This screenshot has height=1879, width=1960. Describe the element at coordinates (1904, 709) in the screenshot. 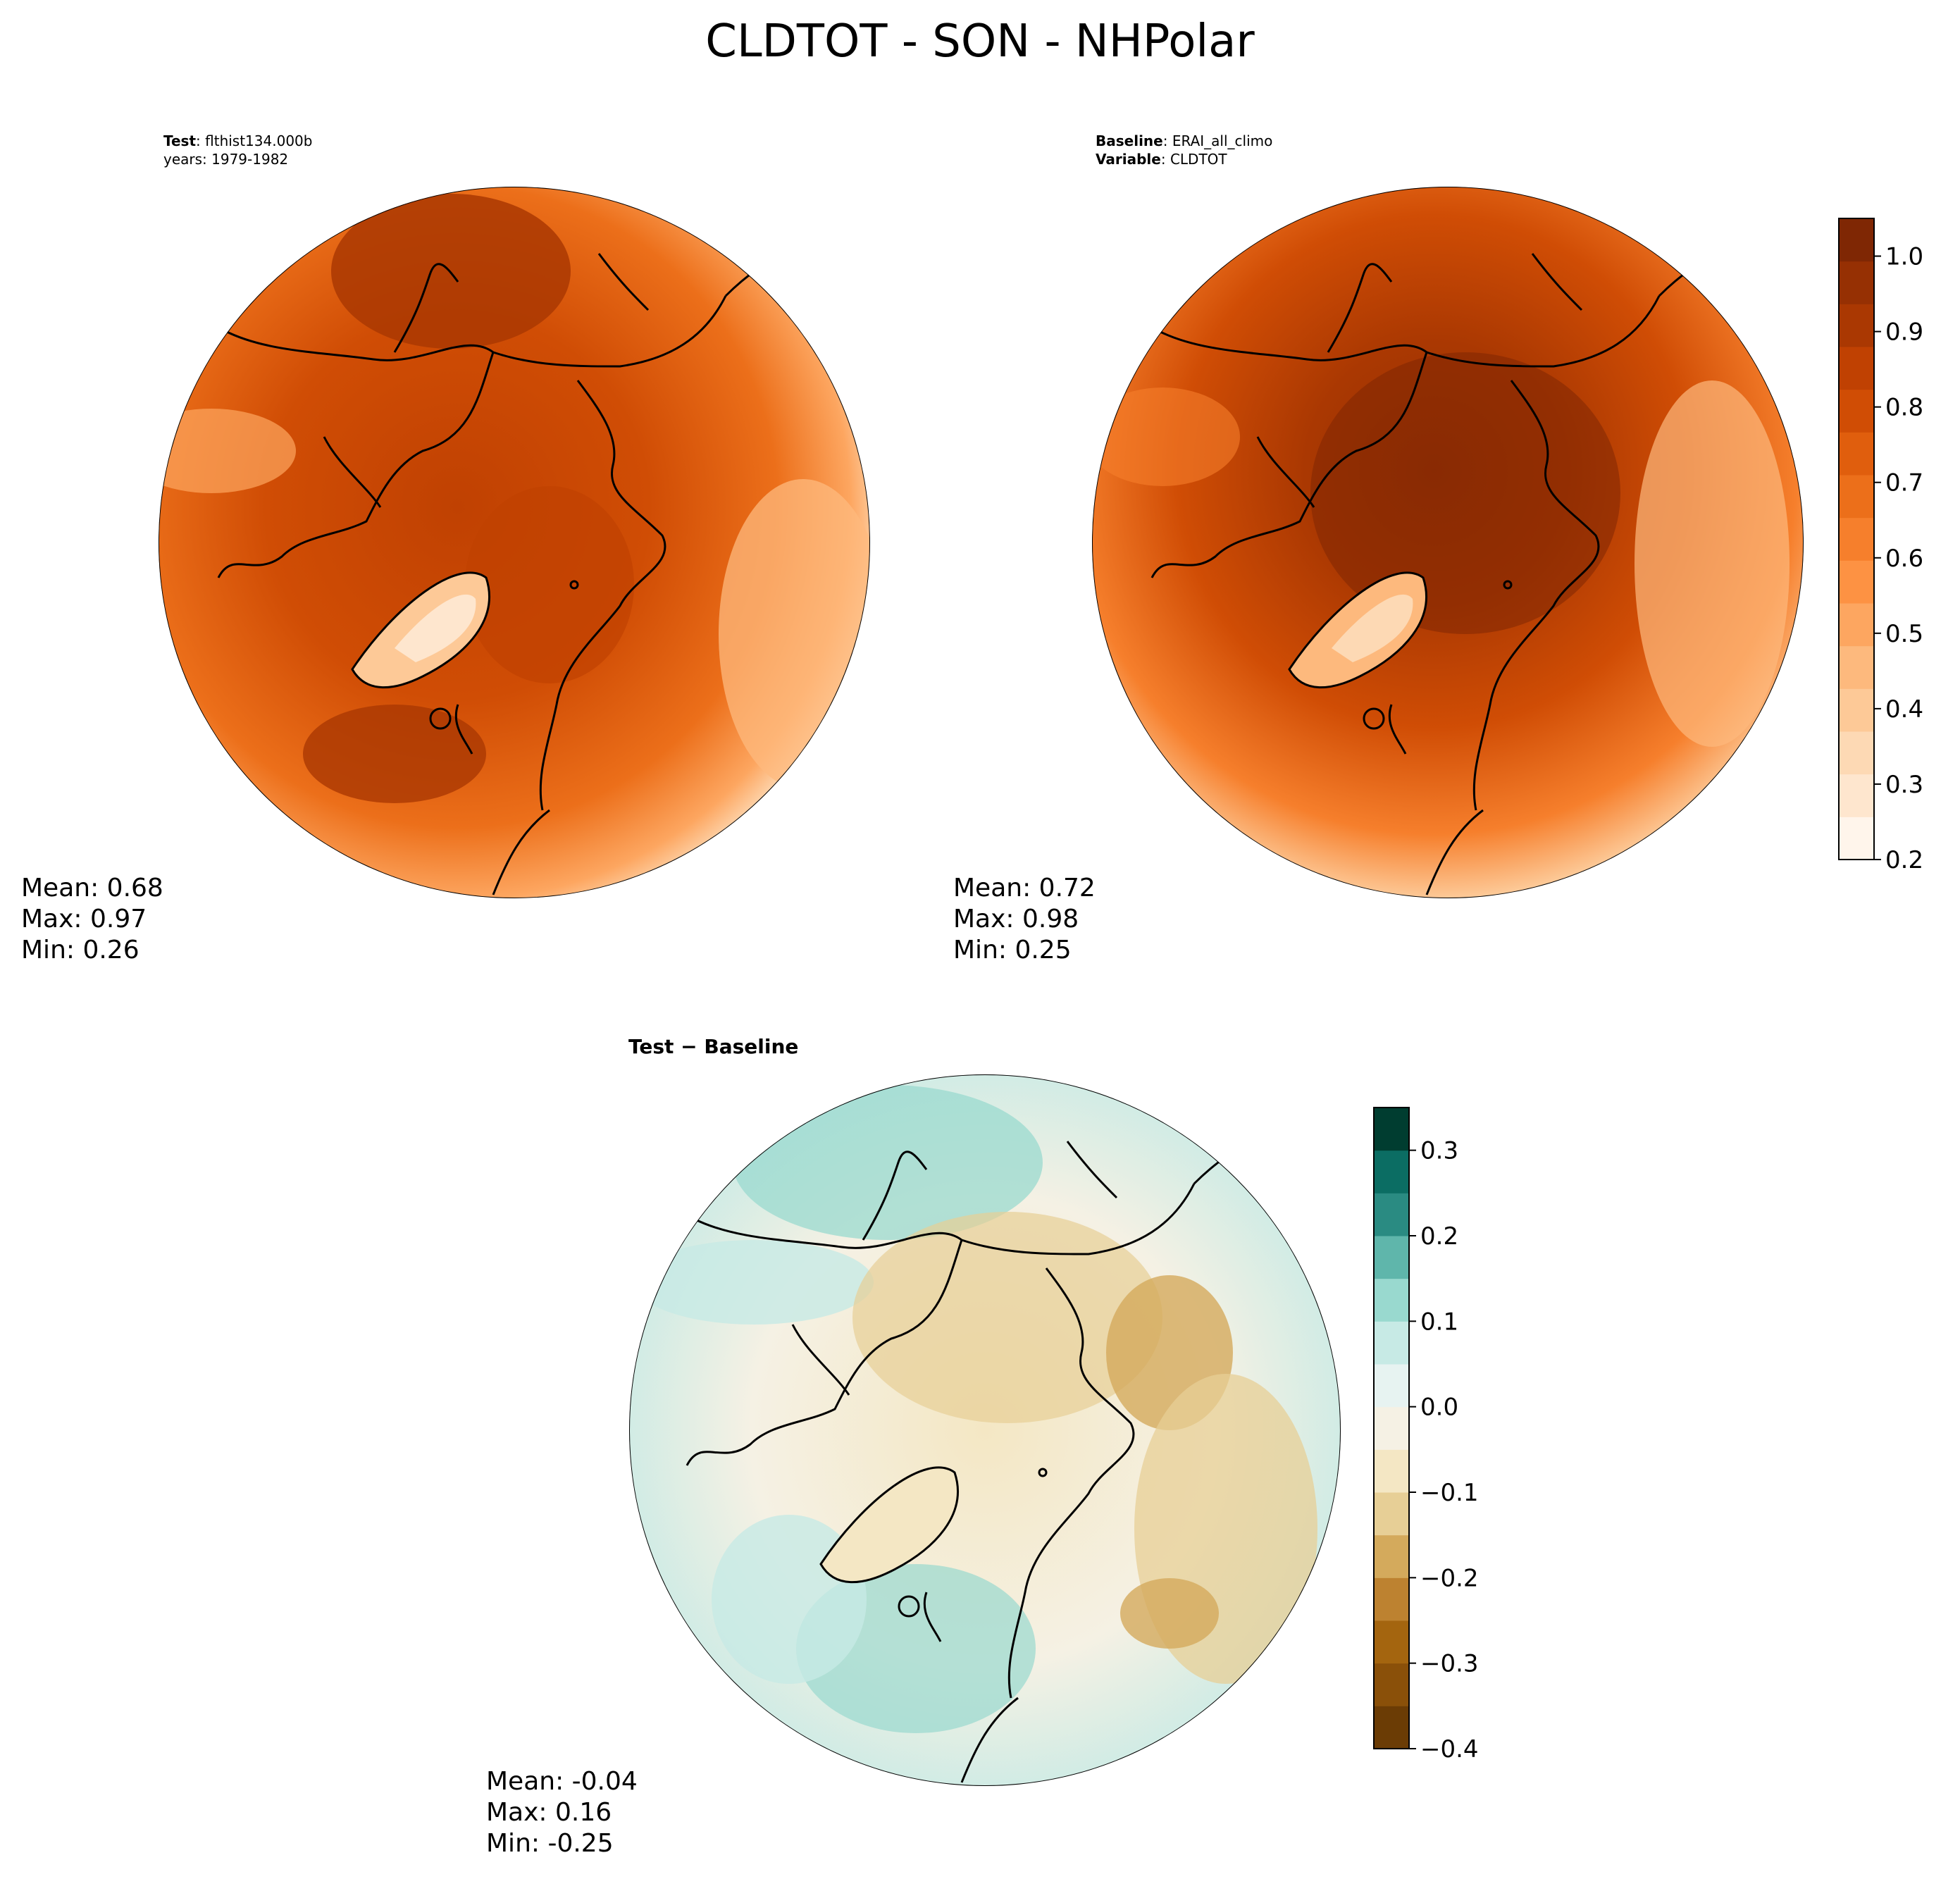

I see `main-colorbar-tick-label: 0.4` at that location.